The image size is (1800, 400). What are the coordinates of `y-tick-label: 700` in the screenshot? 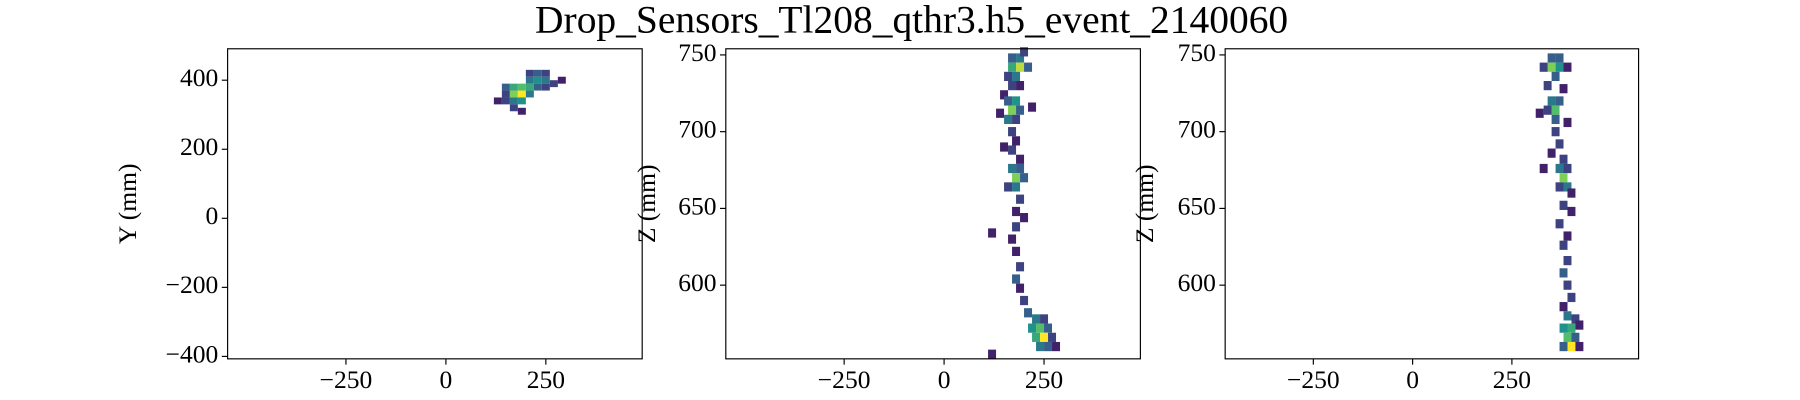 It's located at (1197, 129).